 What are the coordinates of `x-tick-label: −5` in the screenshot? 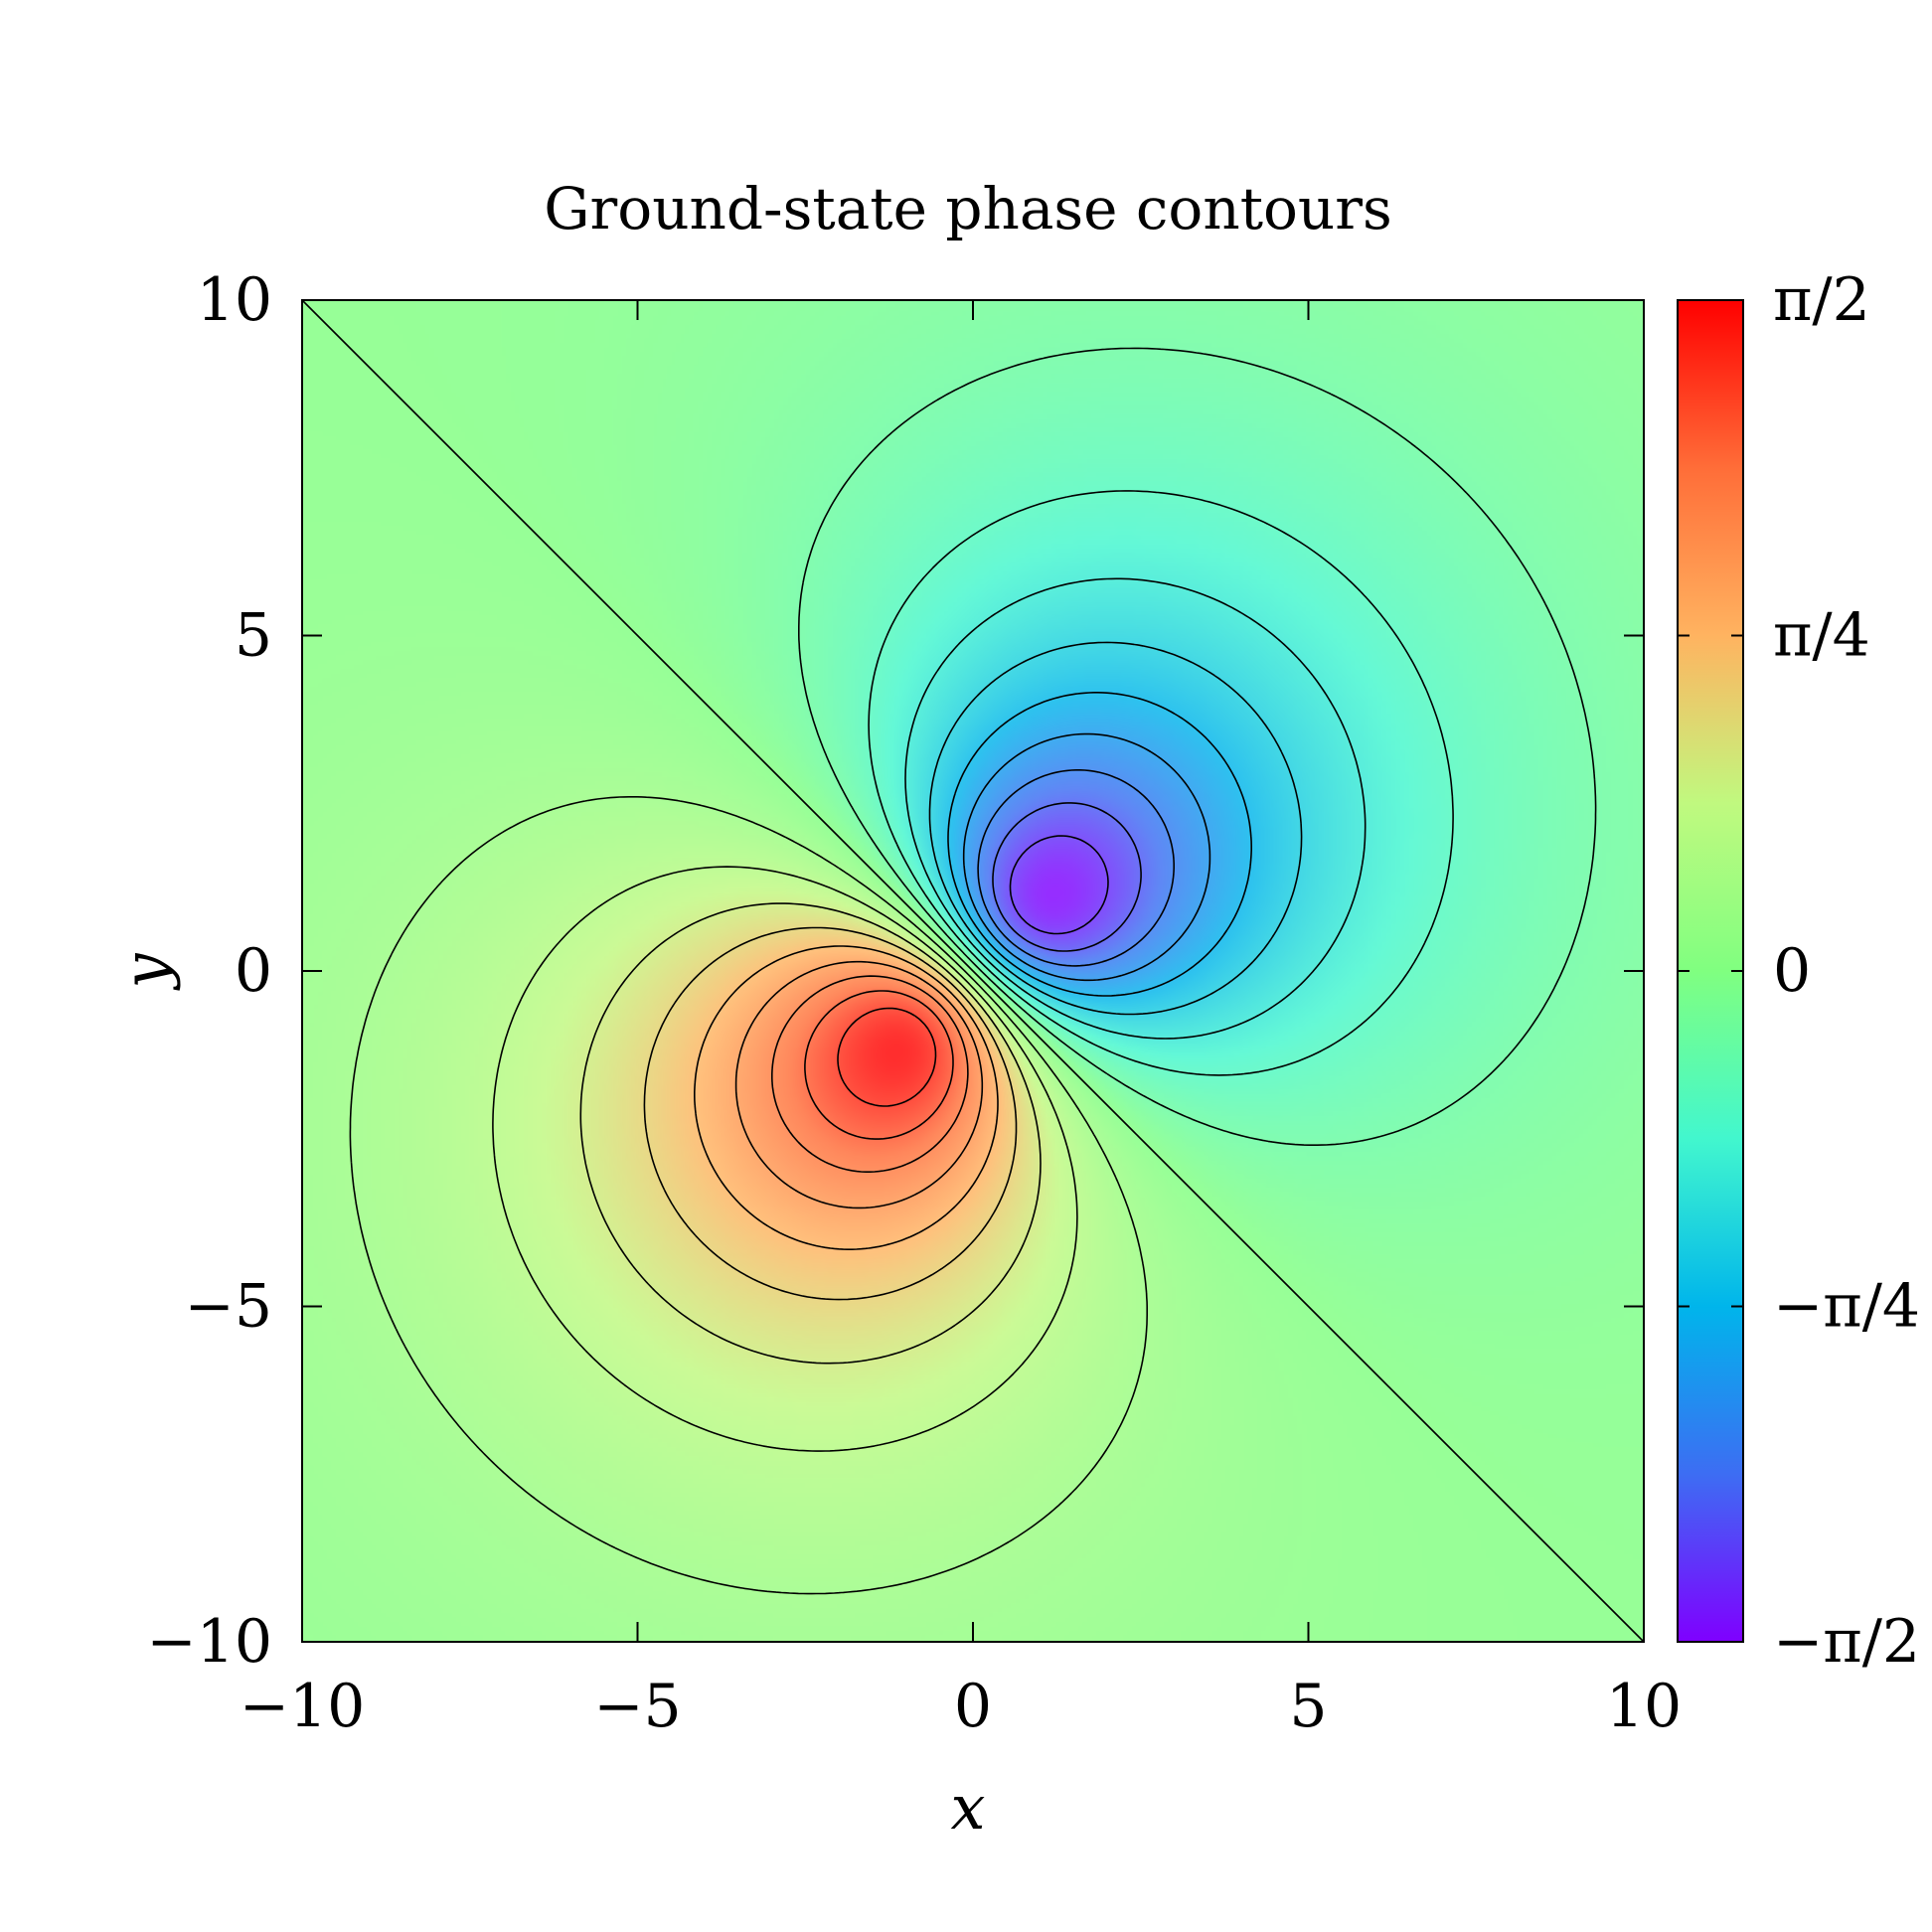 It's located at (637, 1706).